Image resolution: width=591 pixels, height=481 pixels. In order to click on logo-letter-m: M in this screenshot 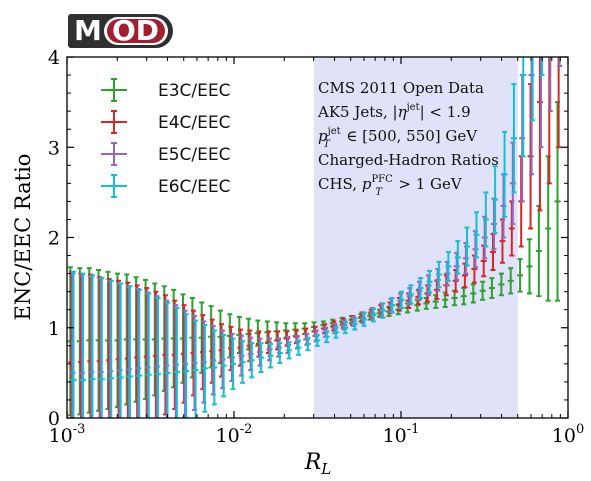, I will do `click(88, 30)`.